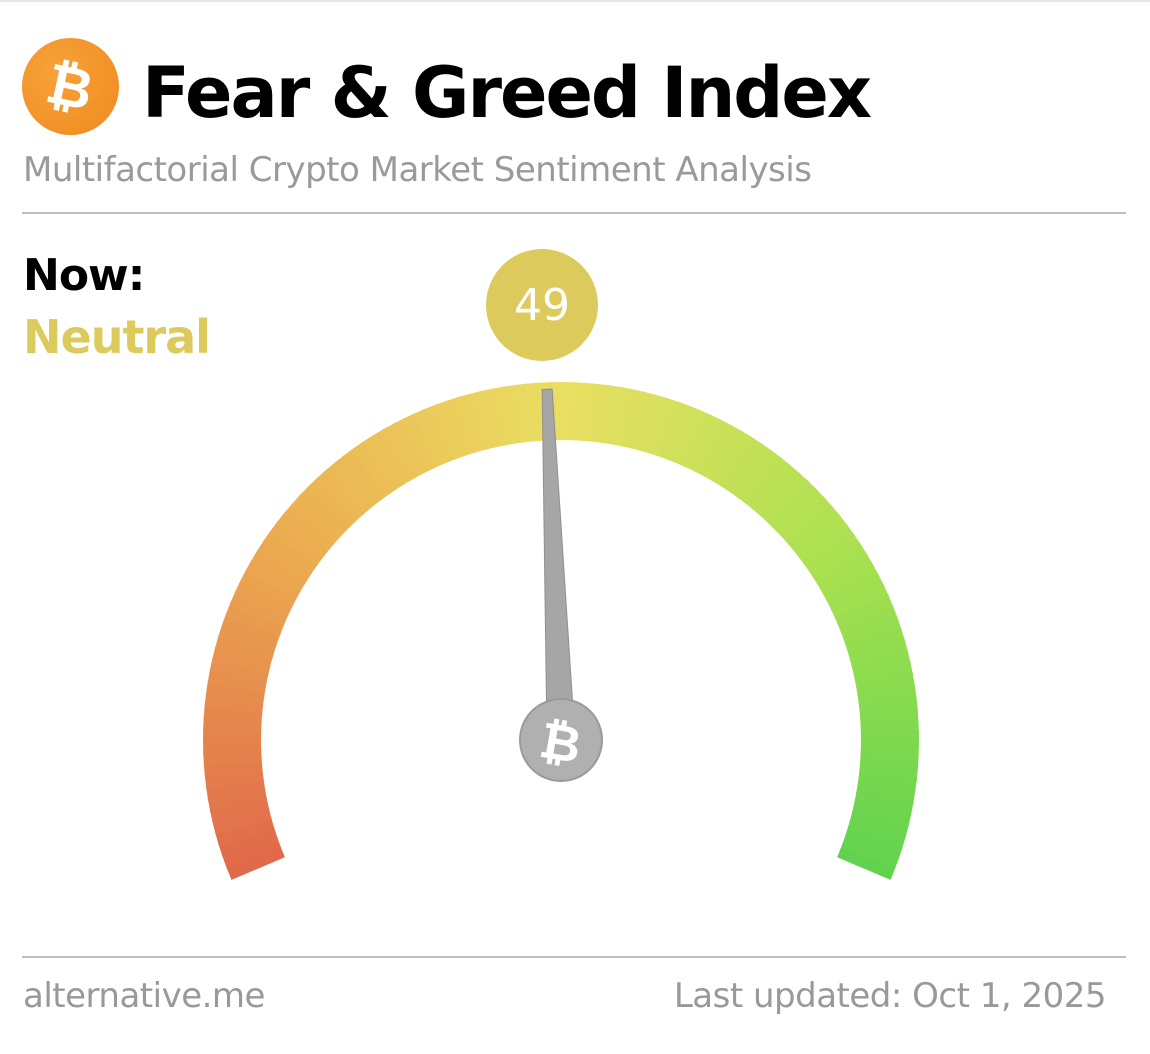  What do you see at coordinates (507, 93) in the screenshot?
I see `page-title: Fear & Greed Index` at bounding box center [507, 93].